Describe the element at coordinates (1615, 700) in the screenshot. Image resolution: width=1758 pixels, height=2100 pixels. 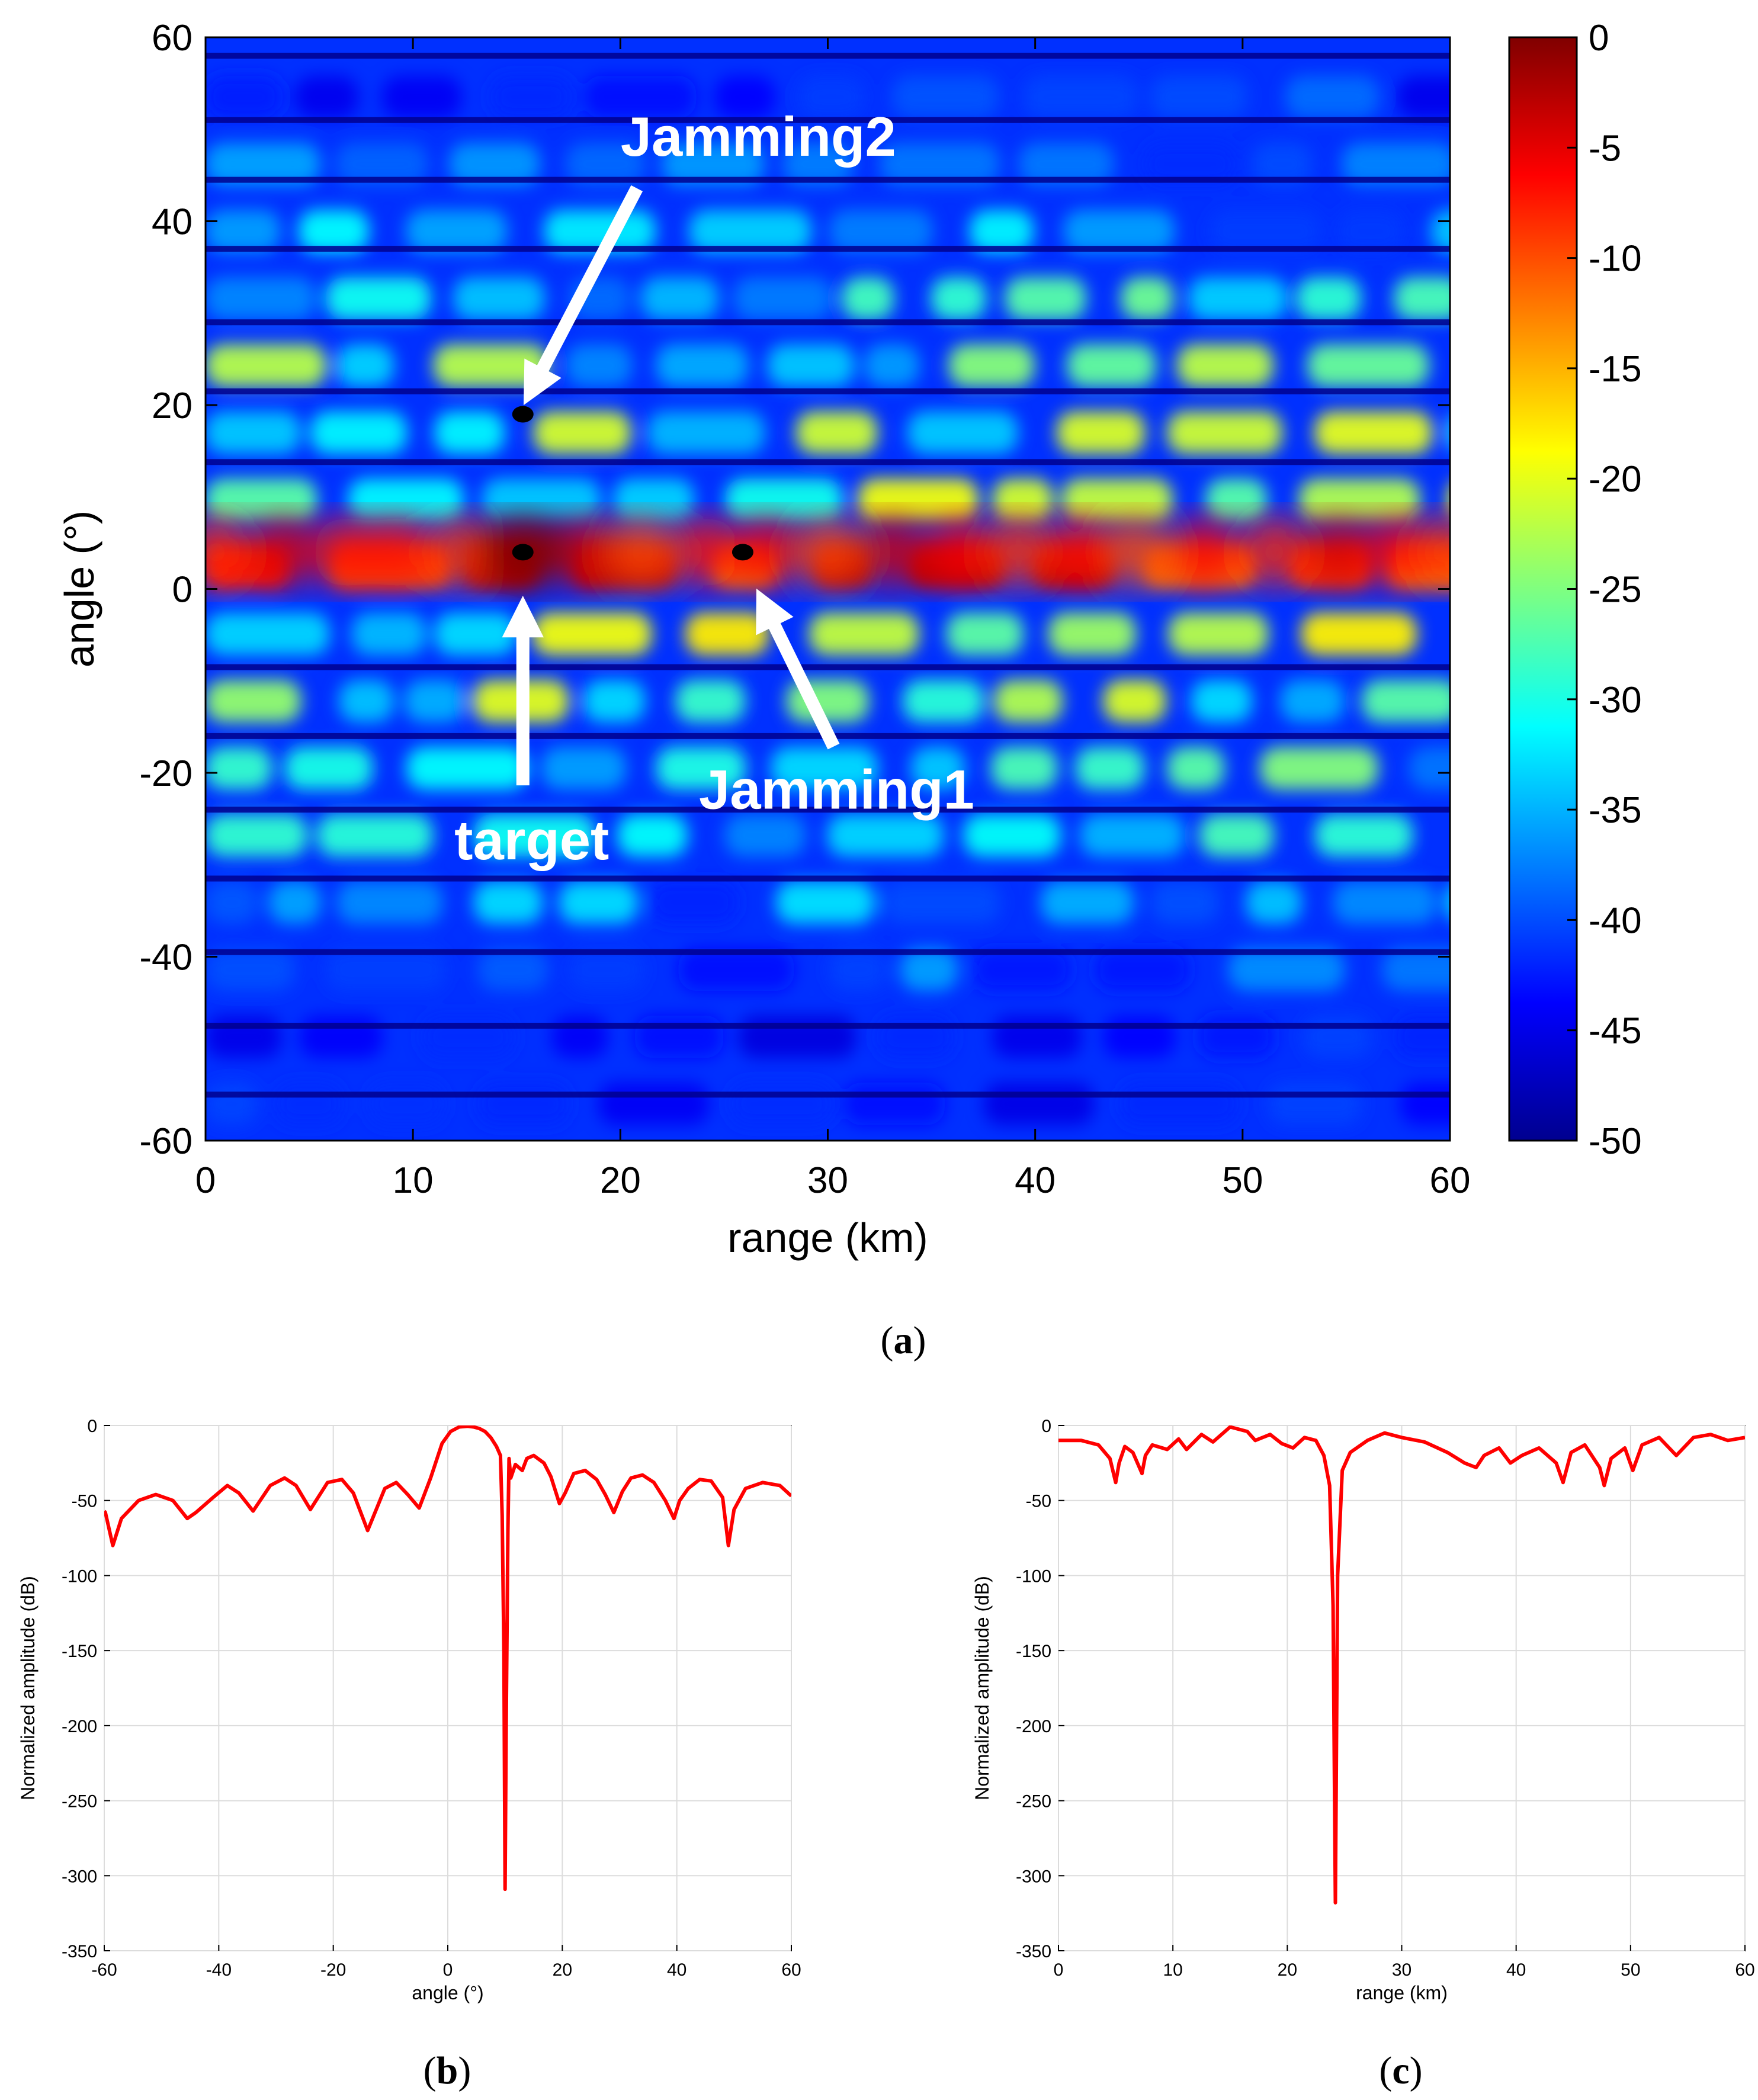
I see `colorbar-tick-label: -30` at that location.